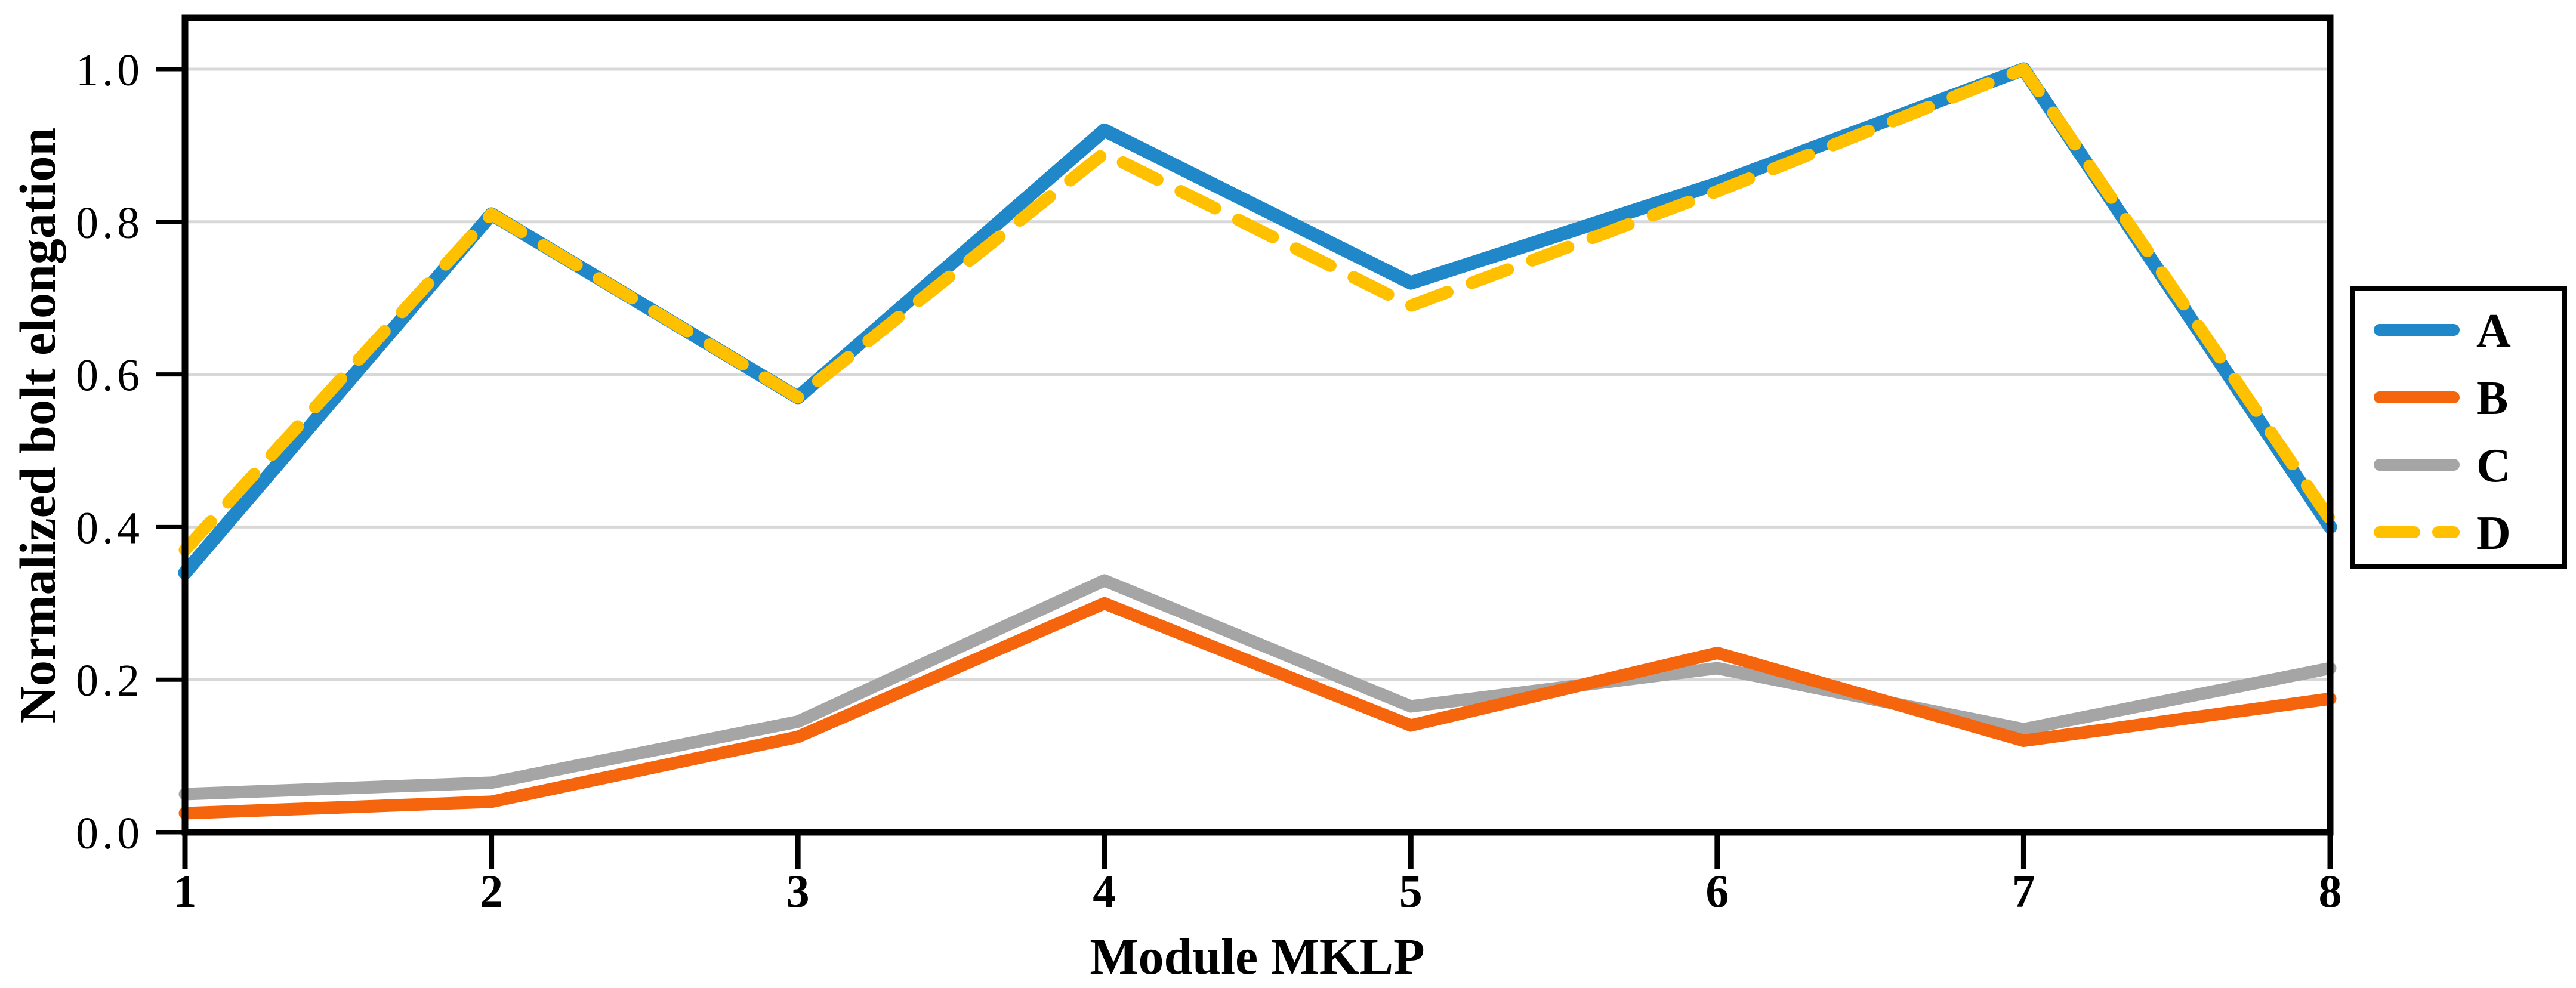 The image size is (2576, 988). I want to click on x-tick-label: 7, so click(2024, 891).